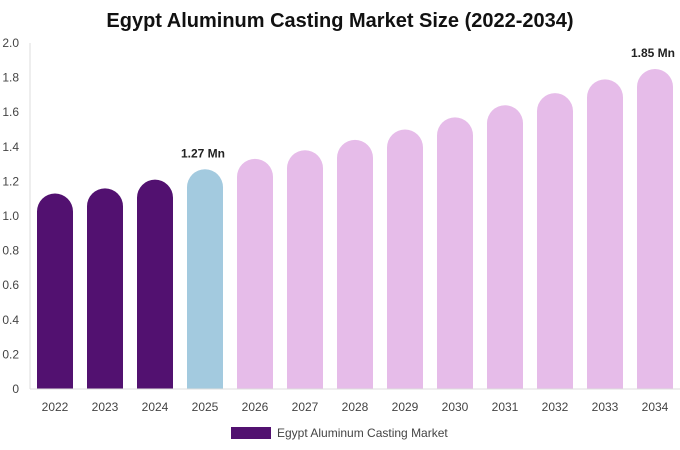  What do you see at coordinates (355, 407) in the screenshot?
I see `x-tick-label: 2028` at bounding box center [355, 407].